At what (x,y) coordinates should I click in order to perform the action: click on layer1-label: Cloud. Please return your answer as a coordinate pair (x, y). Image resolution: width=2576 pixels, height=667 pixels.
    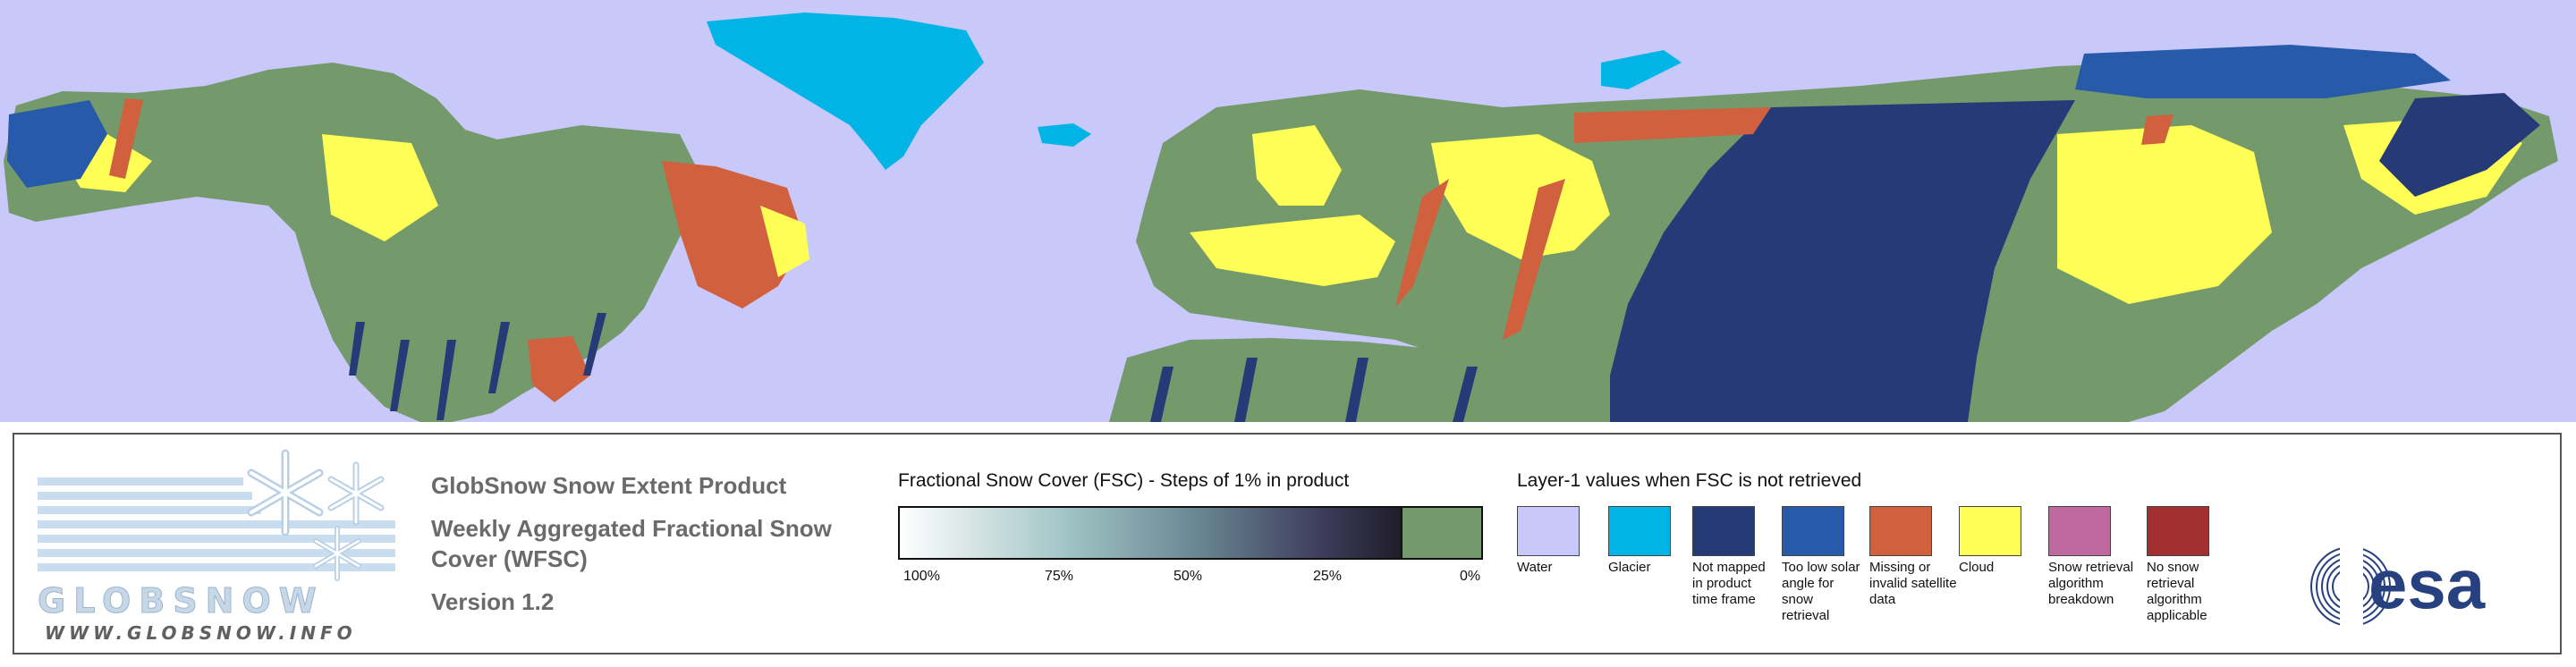
    Looking at the image, I should click on (1977, 567).